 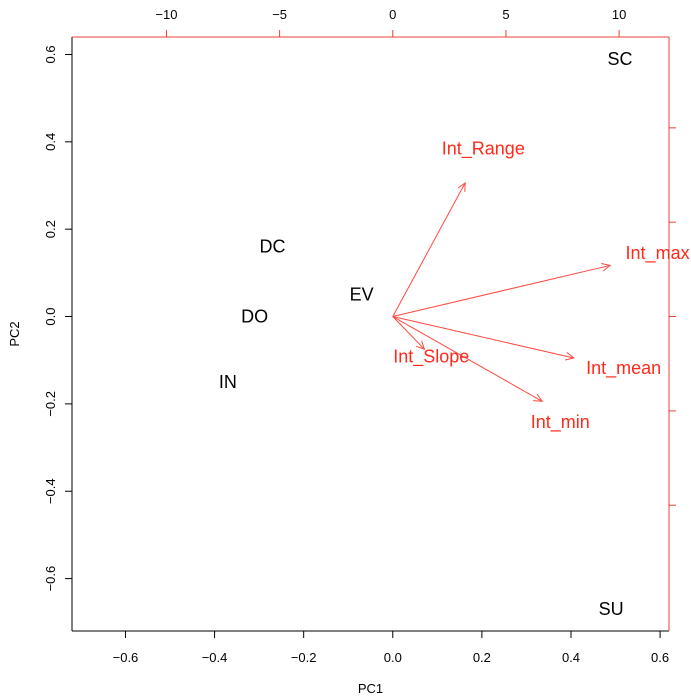 I want to click on observation-label: IN, so click(x=228, y=382).